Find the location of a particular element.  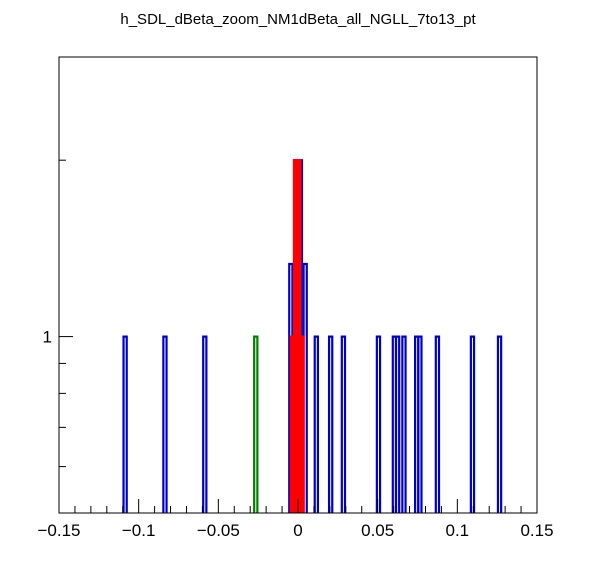

x-tick-label-1: −0.1 is located at coordinates (139, 530).